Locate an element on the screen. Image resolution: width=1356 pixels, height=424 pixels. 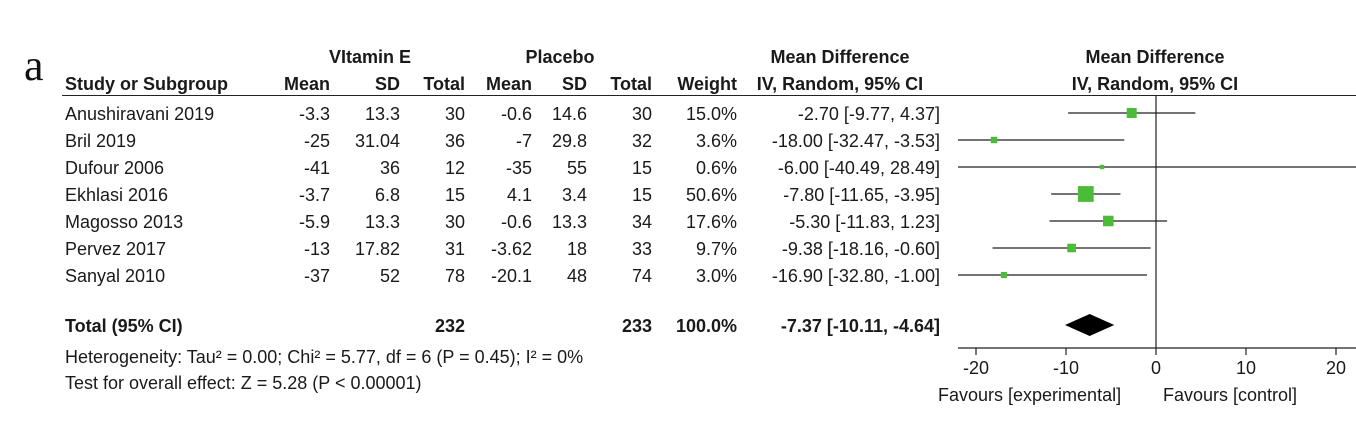
mean1-cell: -41 is located at coordinates (316, 168).